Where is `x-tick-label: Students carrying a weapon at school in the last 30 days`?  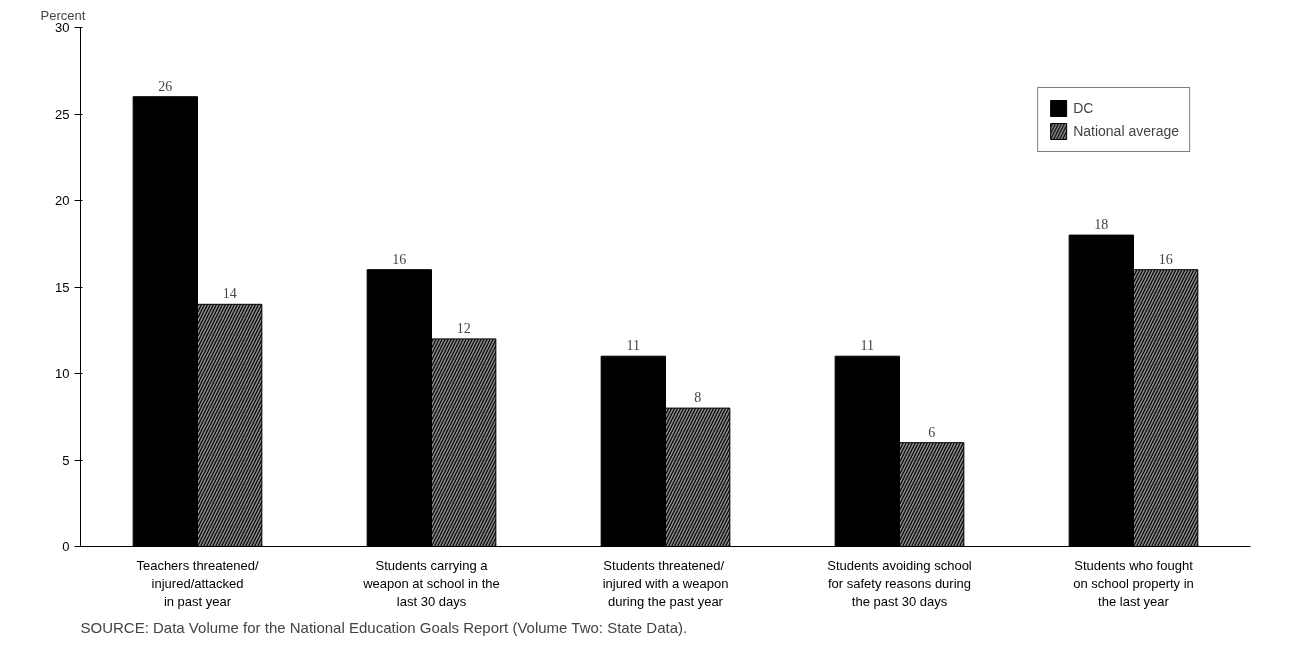
x-tick-label: Students carrying a weapon at school in the last 30 days is located at coordinates (431, 583).